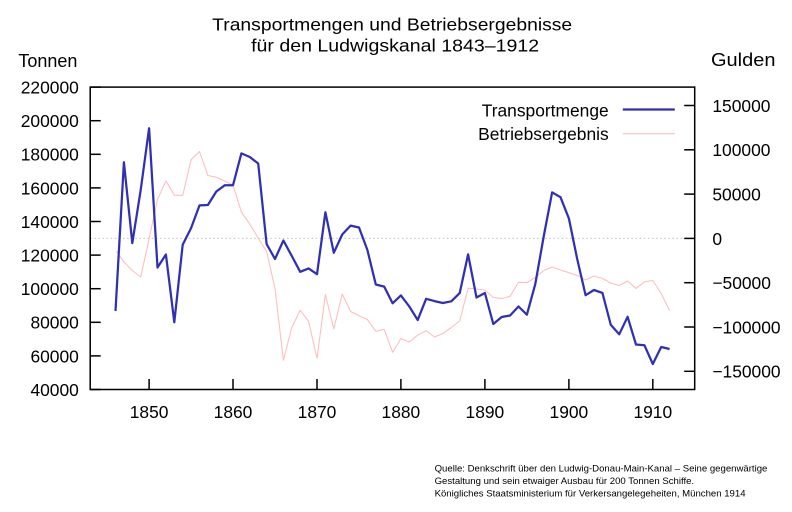 Image resolution: width=792 pixels, height=512 pixels. Describe the element at coordinates (50, 222) in the screenshot. I see `svg-text: 140000` at that location.